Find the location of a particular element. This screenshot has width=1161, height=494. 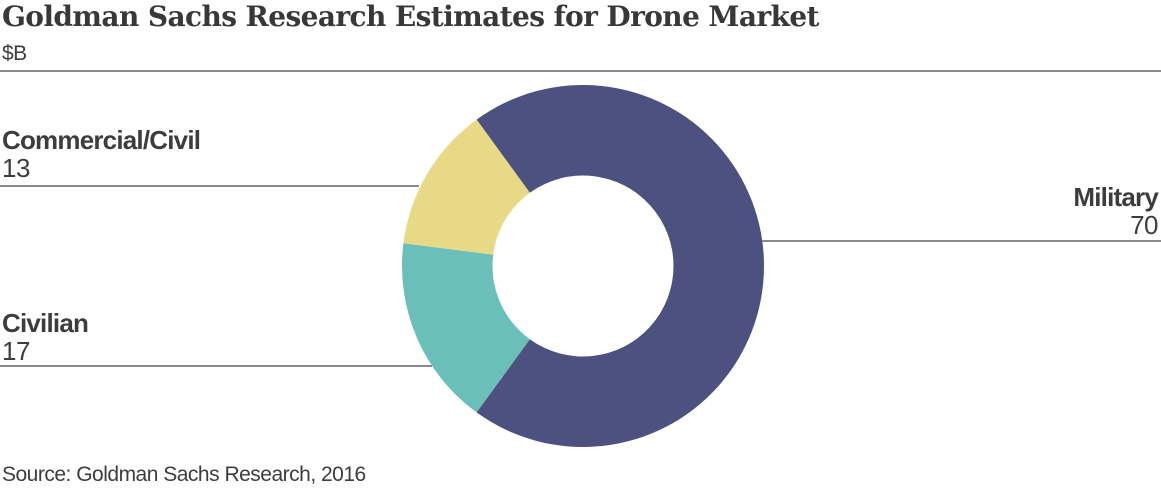

unit-label: $B is located at coordinates (14, 53).